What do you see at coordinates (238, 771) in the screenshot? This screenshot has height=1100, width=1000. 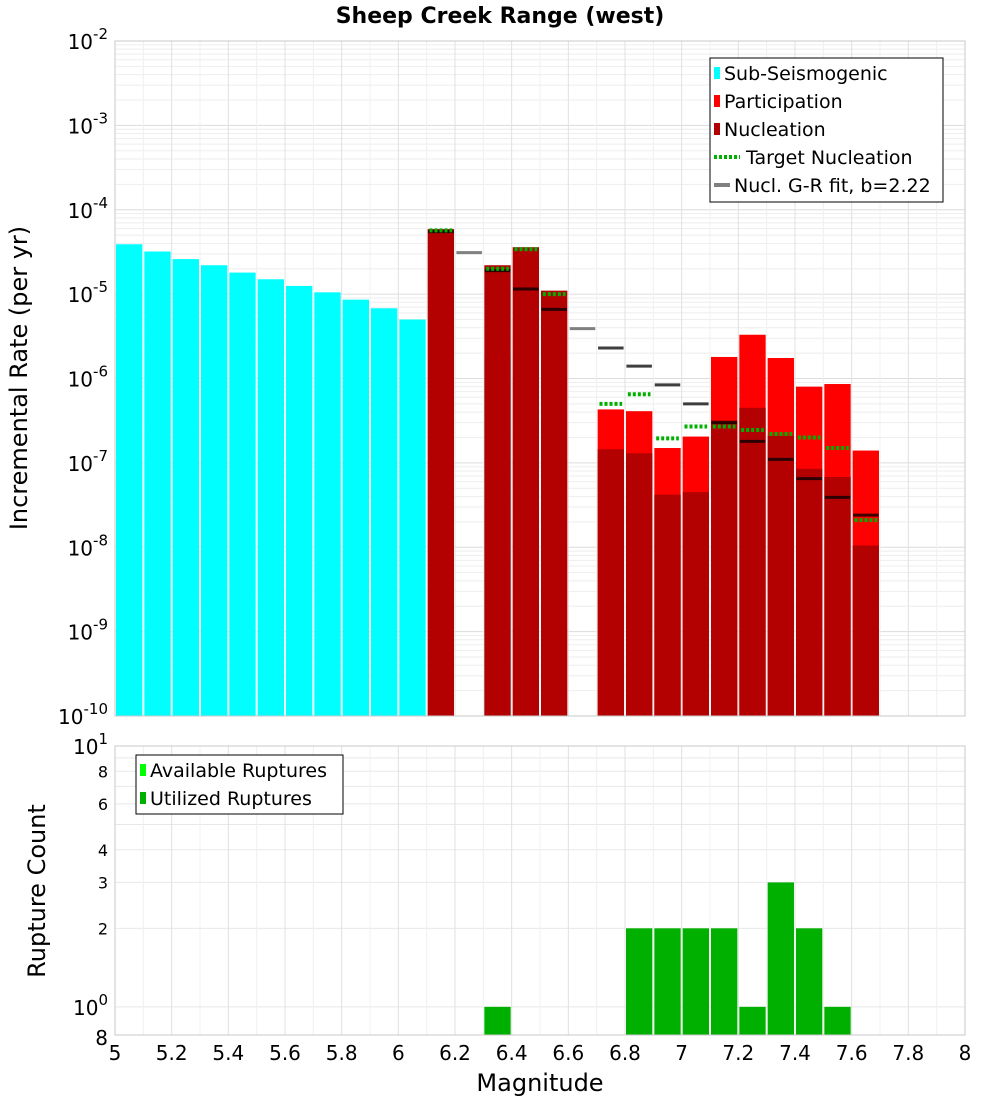 I see `legend-label-available-ruptures: Available Ruptures` at bounding box center [238, 771].